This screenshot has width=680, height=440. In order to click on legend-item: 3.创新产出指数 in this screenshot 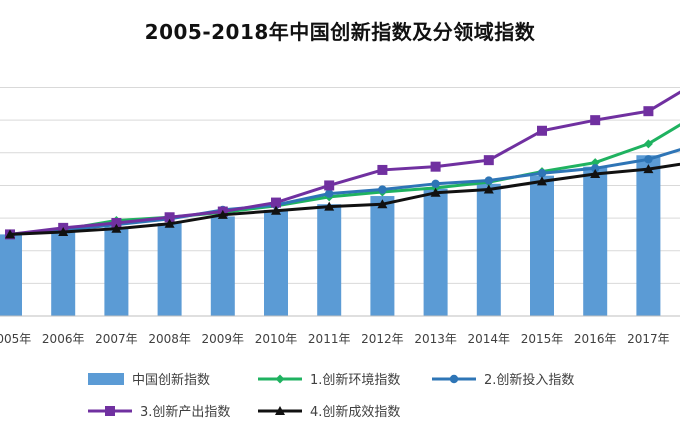, I will do `click(159, 412)`.